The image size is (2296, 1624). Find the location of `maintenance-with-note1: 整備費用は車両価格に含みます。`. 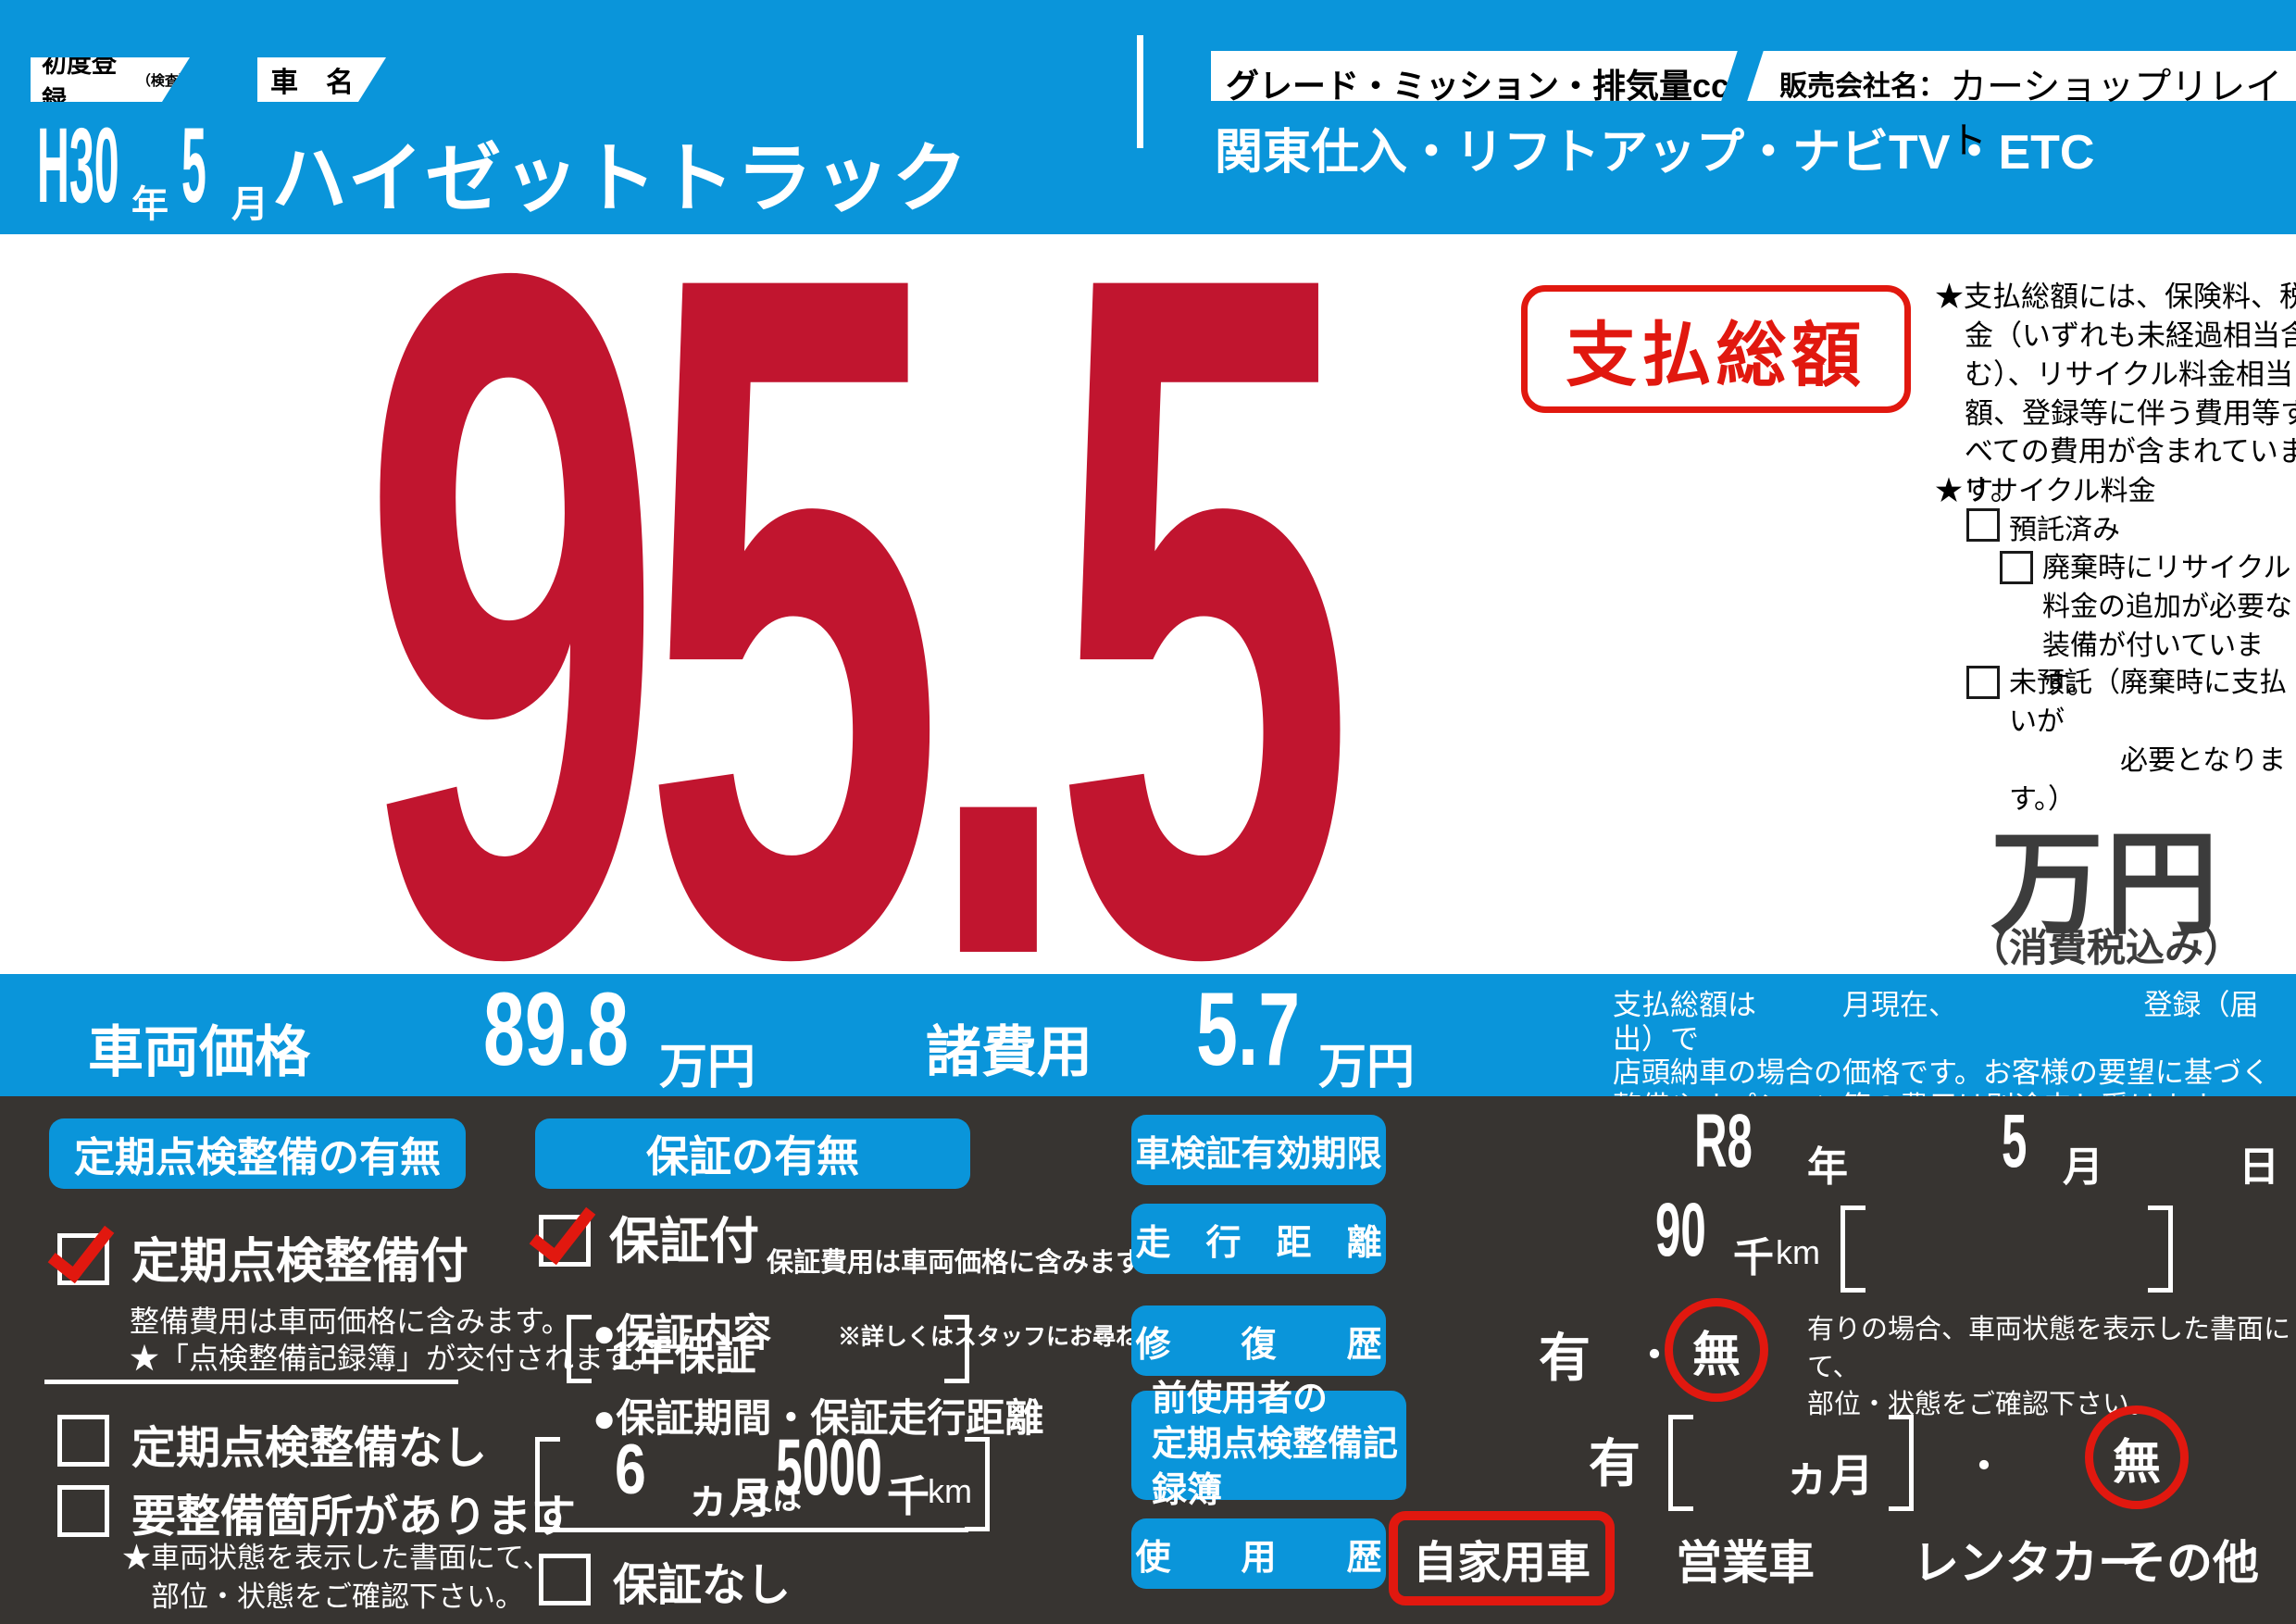

maintenance-with-note1: 整備費用は車両価格に含みます。 is located at coordinates (350, 1321).